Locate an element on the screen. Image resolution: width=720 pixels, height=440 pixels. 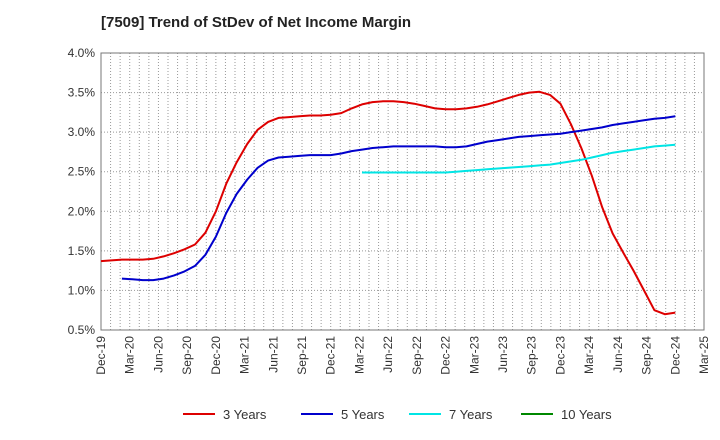
x-tick-label: Sep-24 is located at coordinates (647, 355).